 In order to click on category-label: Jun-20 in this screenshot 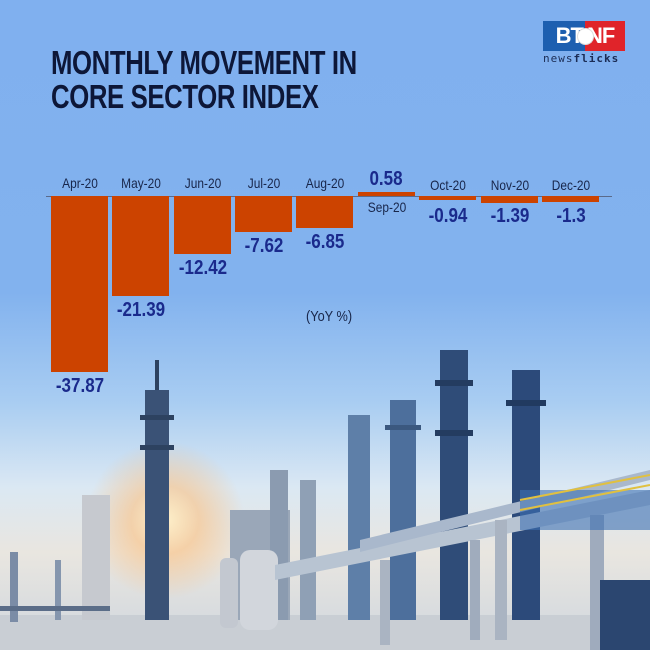, I will do `click(203, 183)`.